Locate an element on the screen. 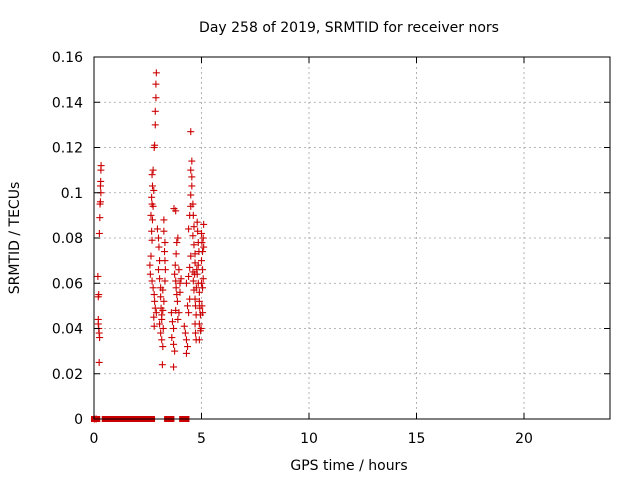  x-tick-labels: 0 5 10 15 20 is located at coordinates (311, 439).